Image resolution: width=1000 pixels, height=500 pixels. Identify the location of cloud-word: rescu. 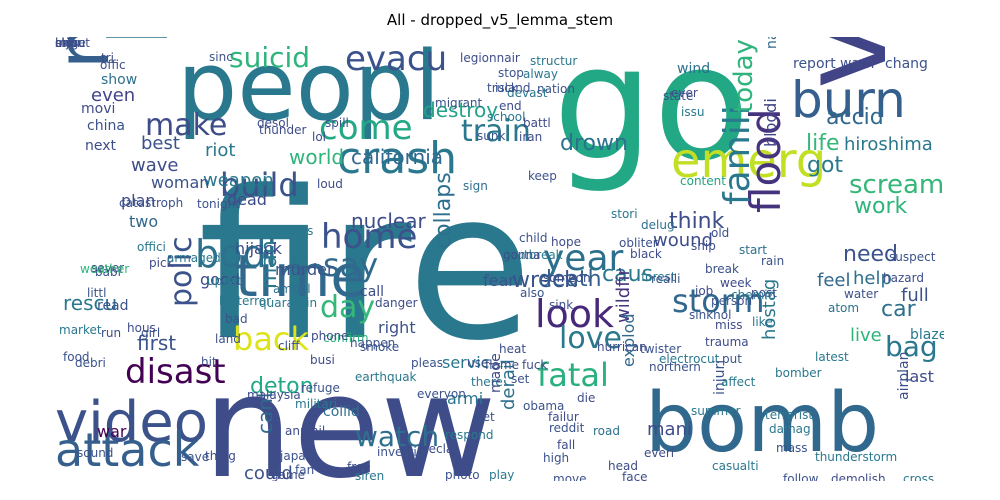
(90, 303).